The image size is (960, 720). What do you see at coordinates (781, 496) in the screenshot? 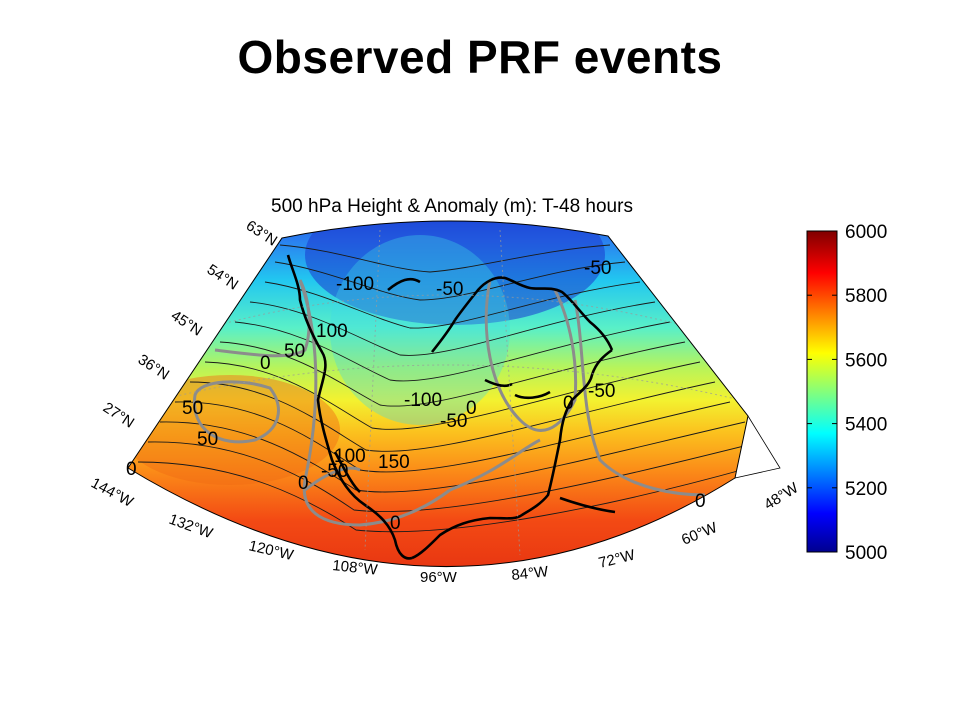
I see `lon-label-48: 48°W` at bounding box center [781, 496].